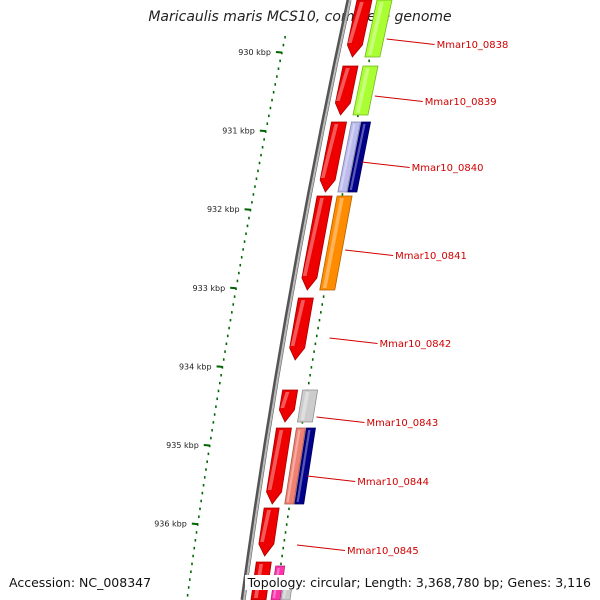 Image resolution: width=600 pixels, height=600 pixels. Describe the element at coordinates (383, 551) in the screenshot. I see `gene-label-text: Mmar10_0845` at that location.